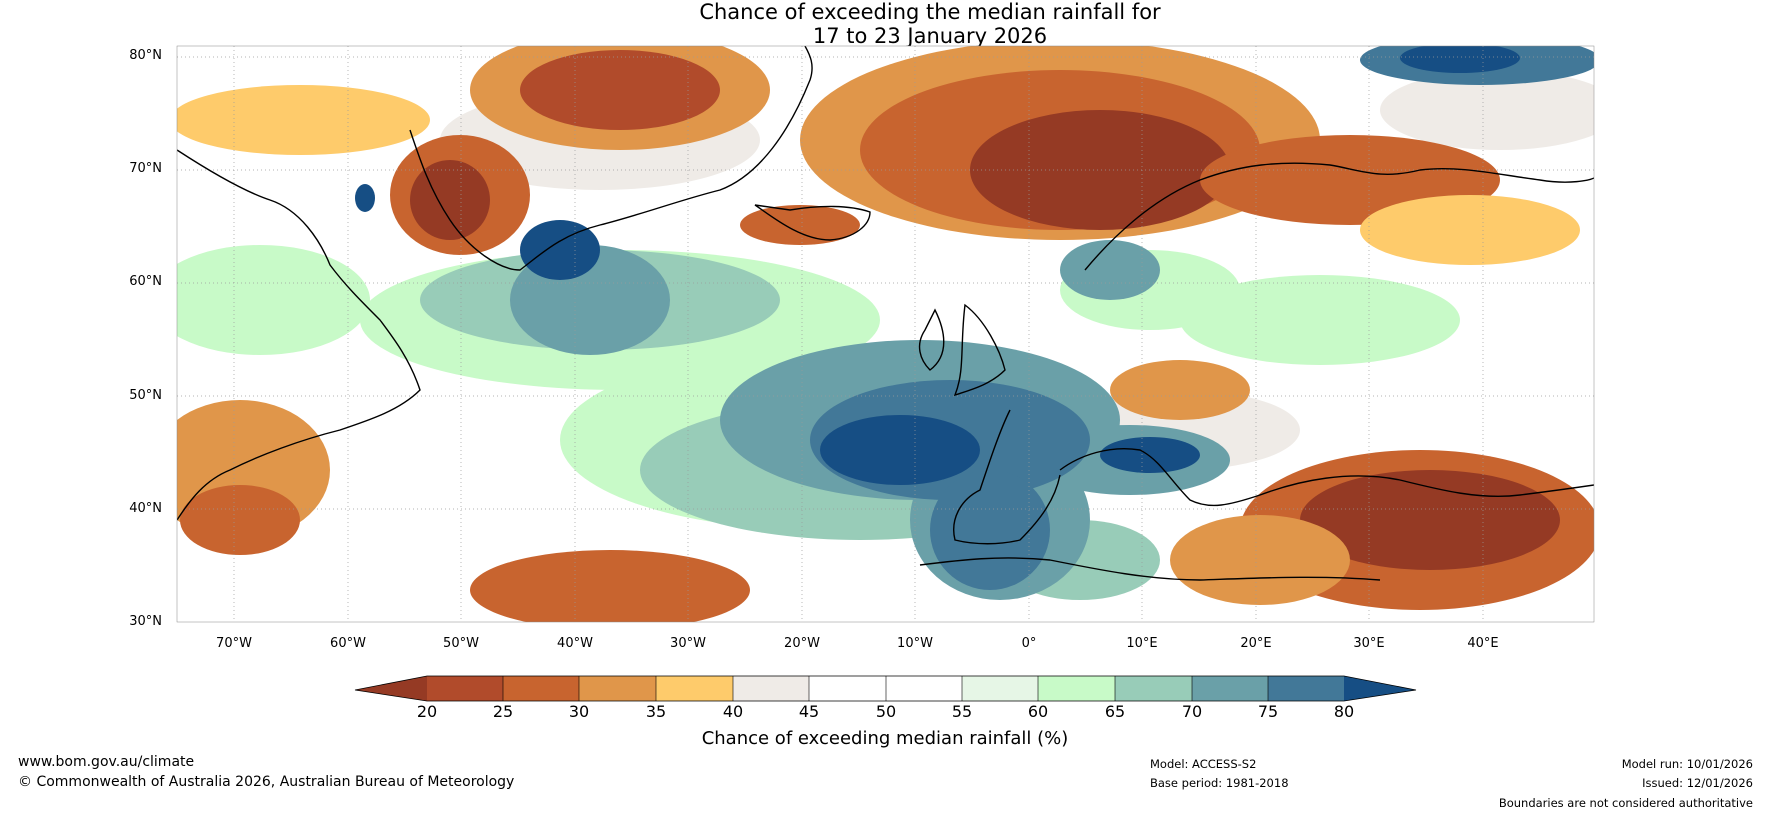 This screenshot has height=816, width=1770. What do you see at coordinates (1192, 711) in the screenshot?
I see `colorbar-tick-70: 70` at bounding box center [1192, 711].